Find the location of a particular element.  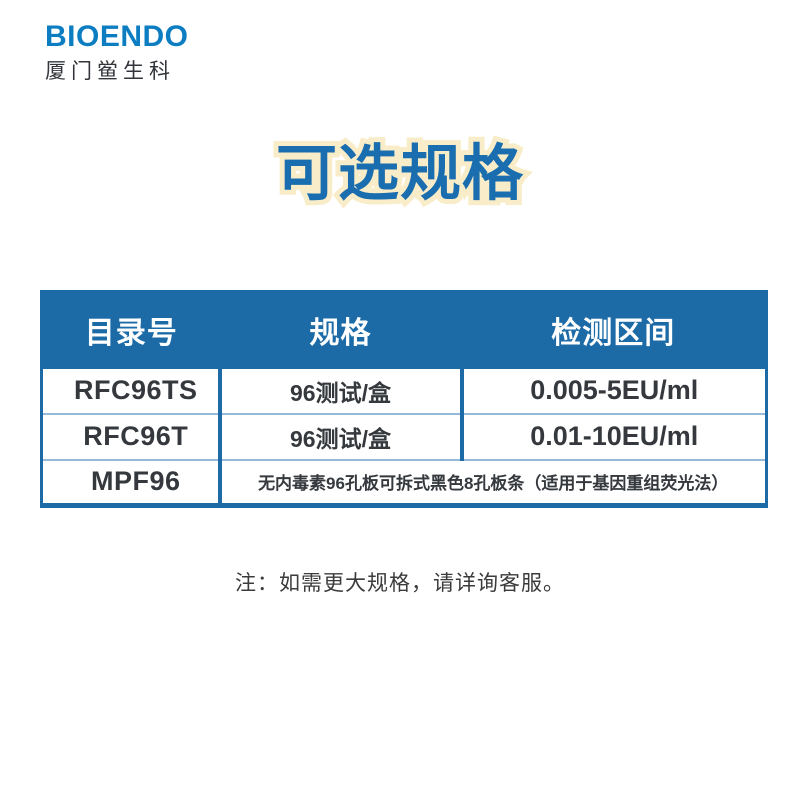

detection-range: 0.01-10EU/ml is located at coordinates (613, 436).